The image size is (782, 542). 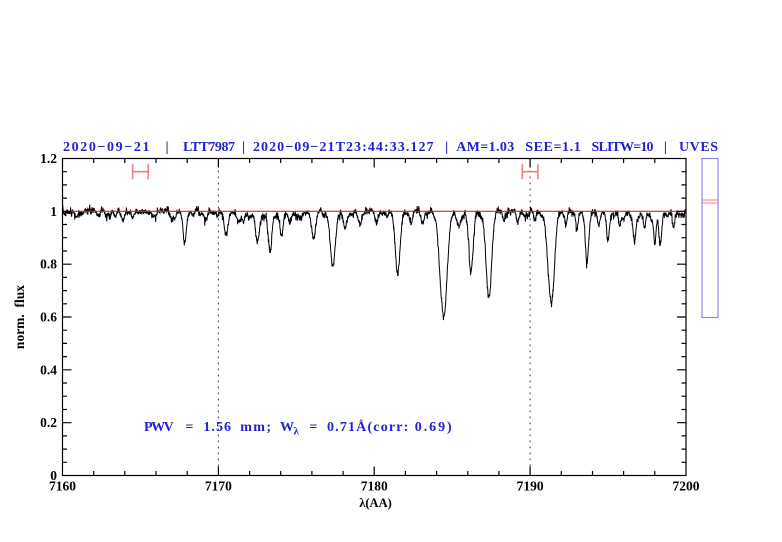 I want to click on svg-text: mm;, so click(x=255, y=427).